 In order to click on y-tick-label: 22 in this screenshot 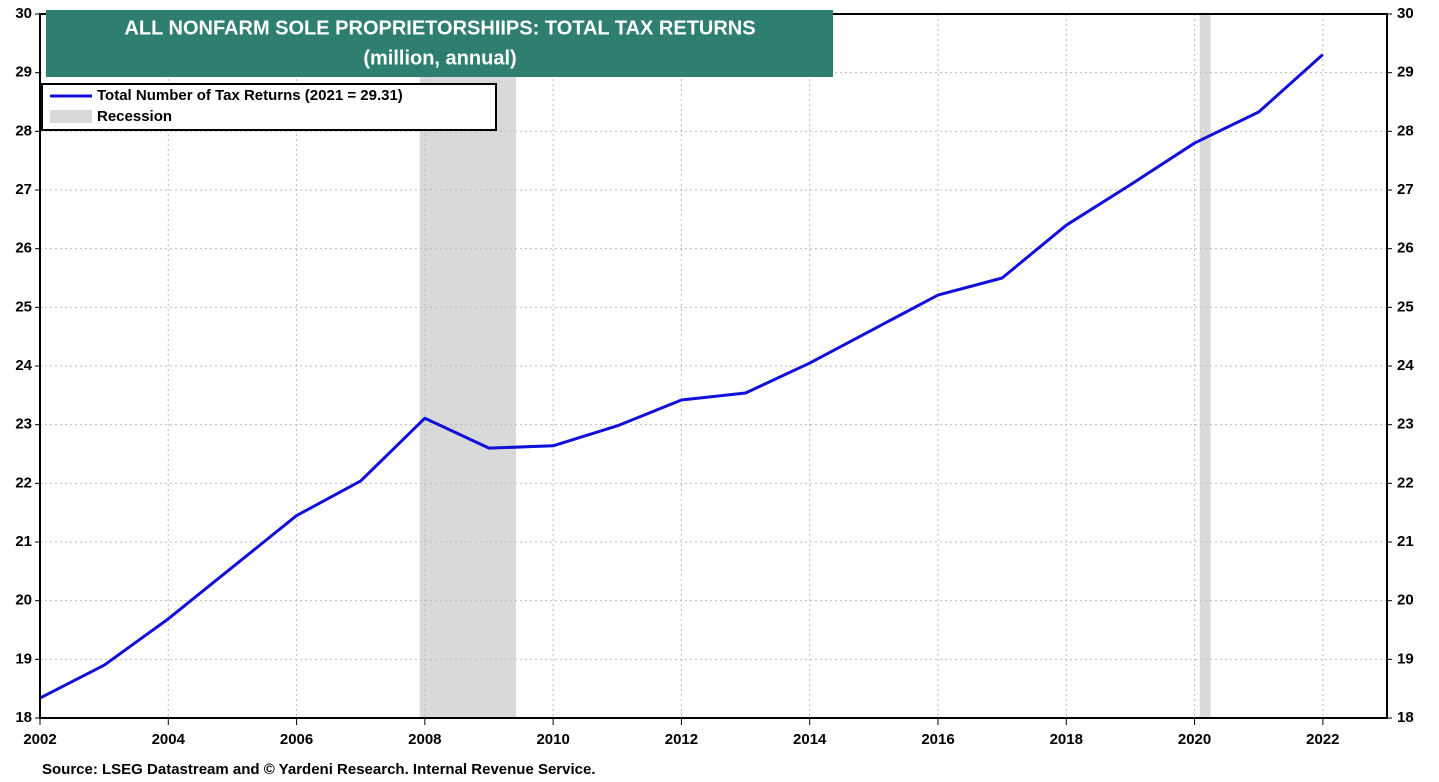, I will do `click(23, 482)`.